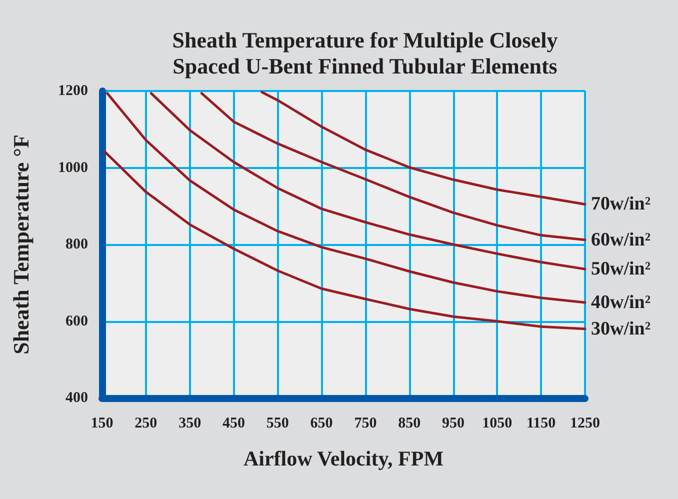 The width and height of the screenshot is (678, 499). Describe the element at coordinates (621, 329) in the screenshot. I see `series-label: 30w/in²` at that location.